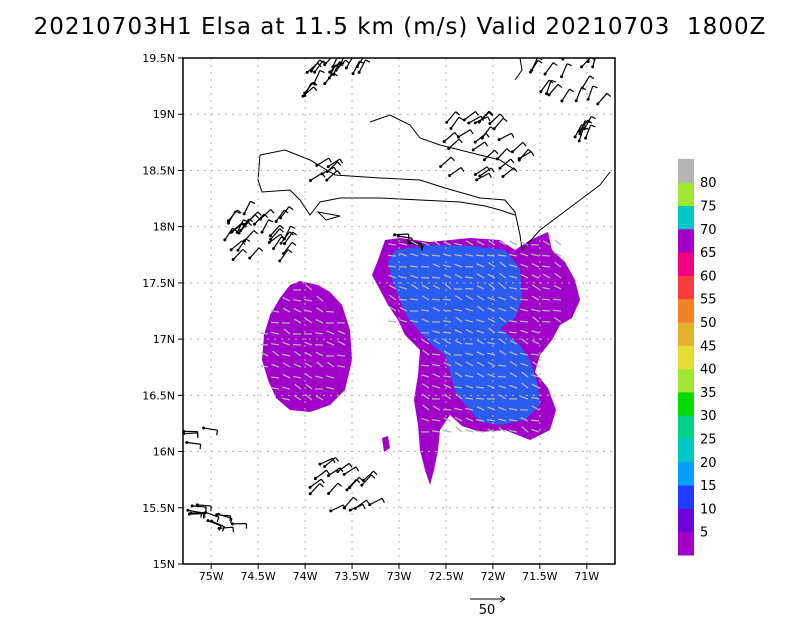 This screenshot has width=800, height=618. I want to click on colorbar-label: 80, so click(708, 183).